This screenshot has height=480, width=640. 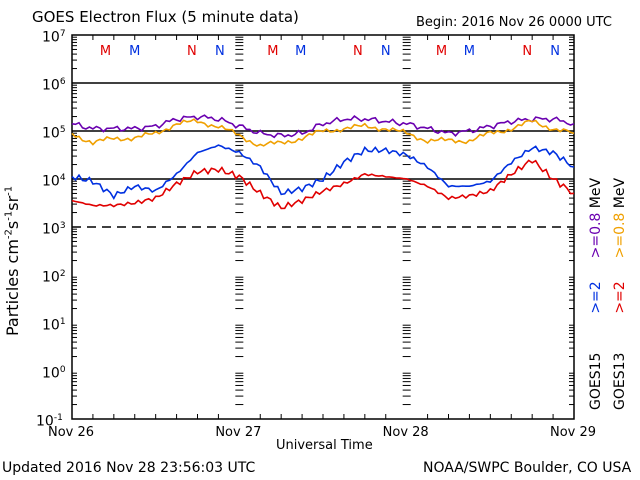 I want to click on x-tick-label: Nov 27, so click(x=238, y=432).